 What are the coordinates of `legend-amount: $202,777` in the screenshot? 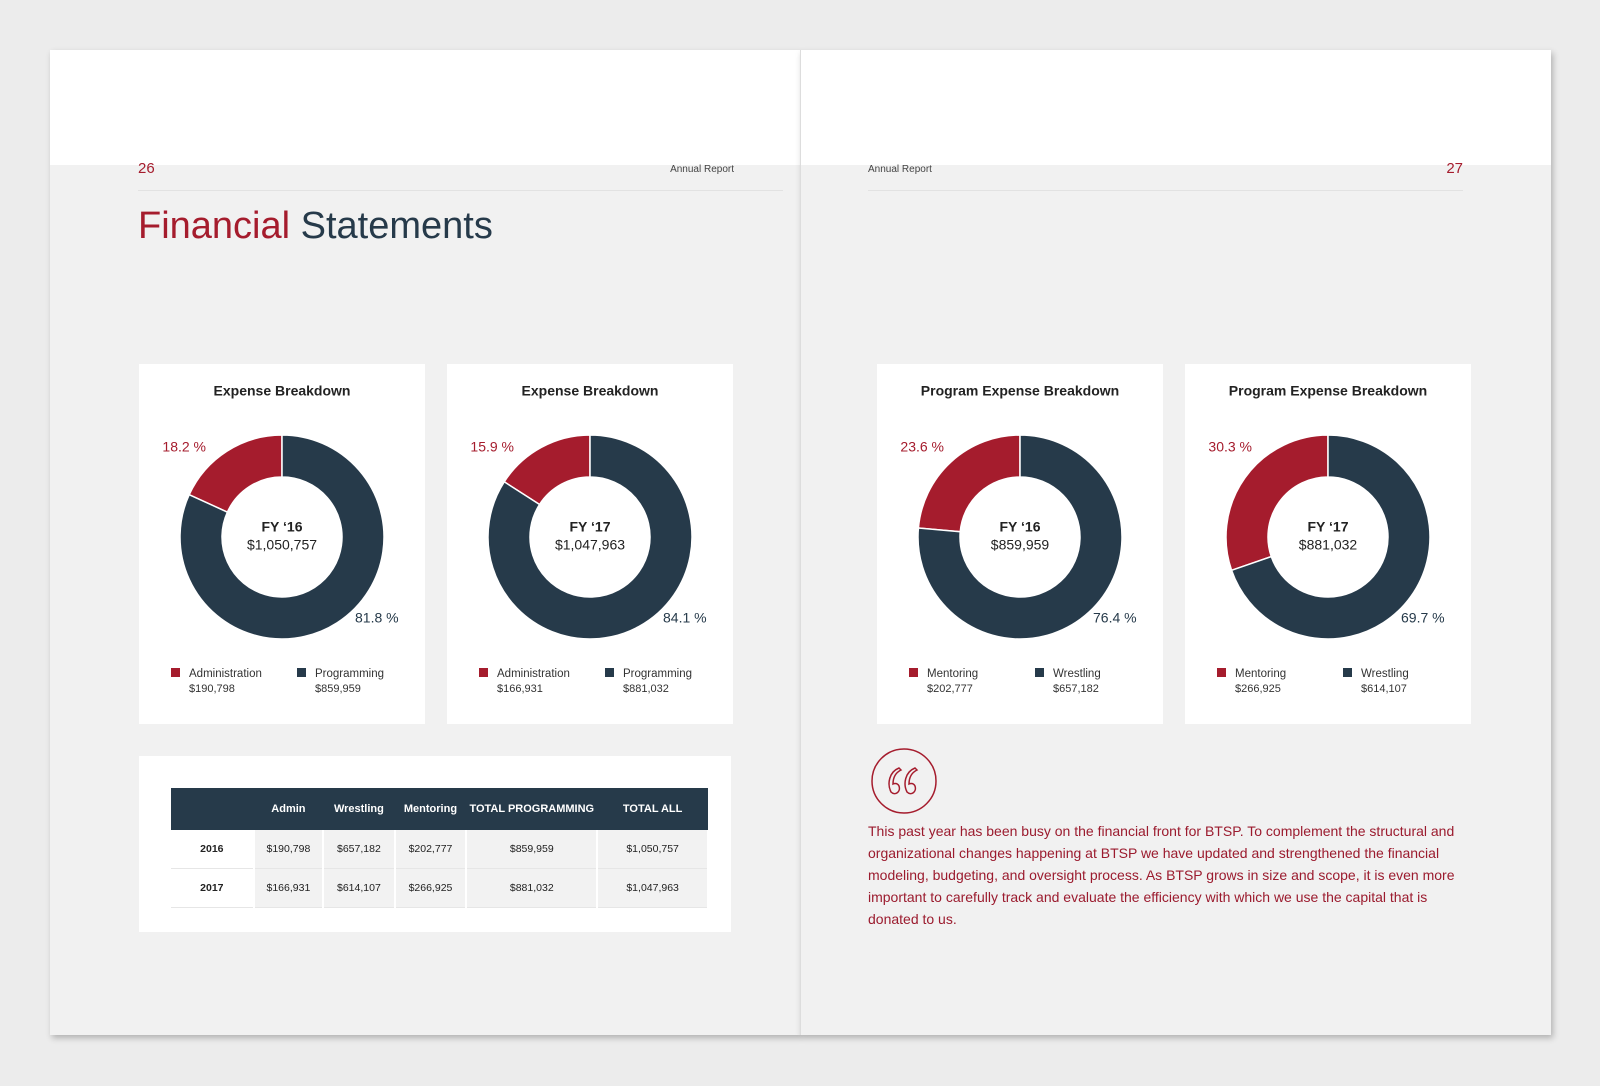 It's located at (950, 689).